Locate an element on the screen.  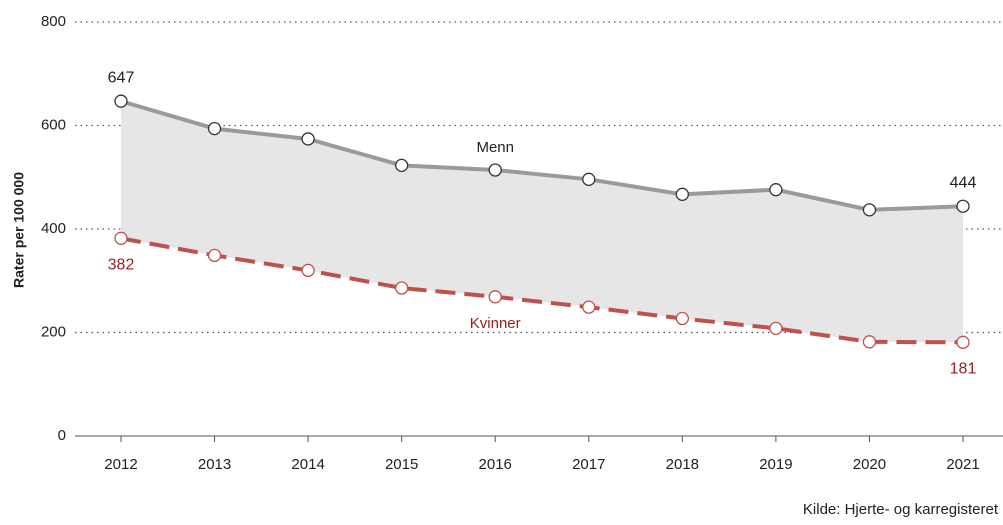
y-tick-label: 800 is located at coordinates (53, 21).